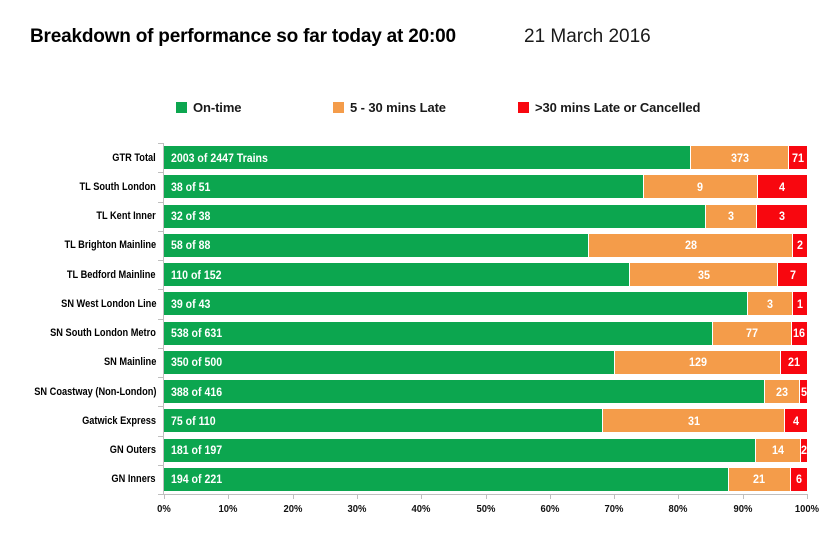 This screenshot has height=540, width=830. I want to click on x-axis-tick-label: 40%, so click(421, 509).